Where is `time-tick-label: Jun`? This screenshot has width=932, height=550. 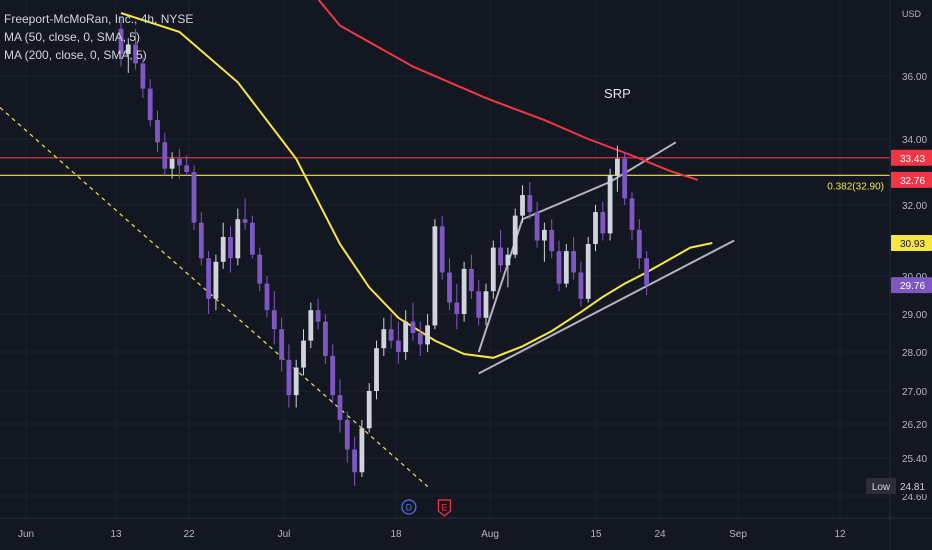
time-tick-label: Jun is located at coordinates (26, 534).